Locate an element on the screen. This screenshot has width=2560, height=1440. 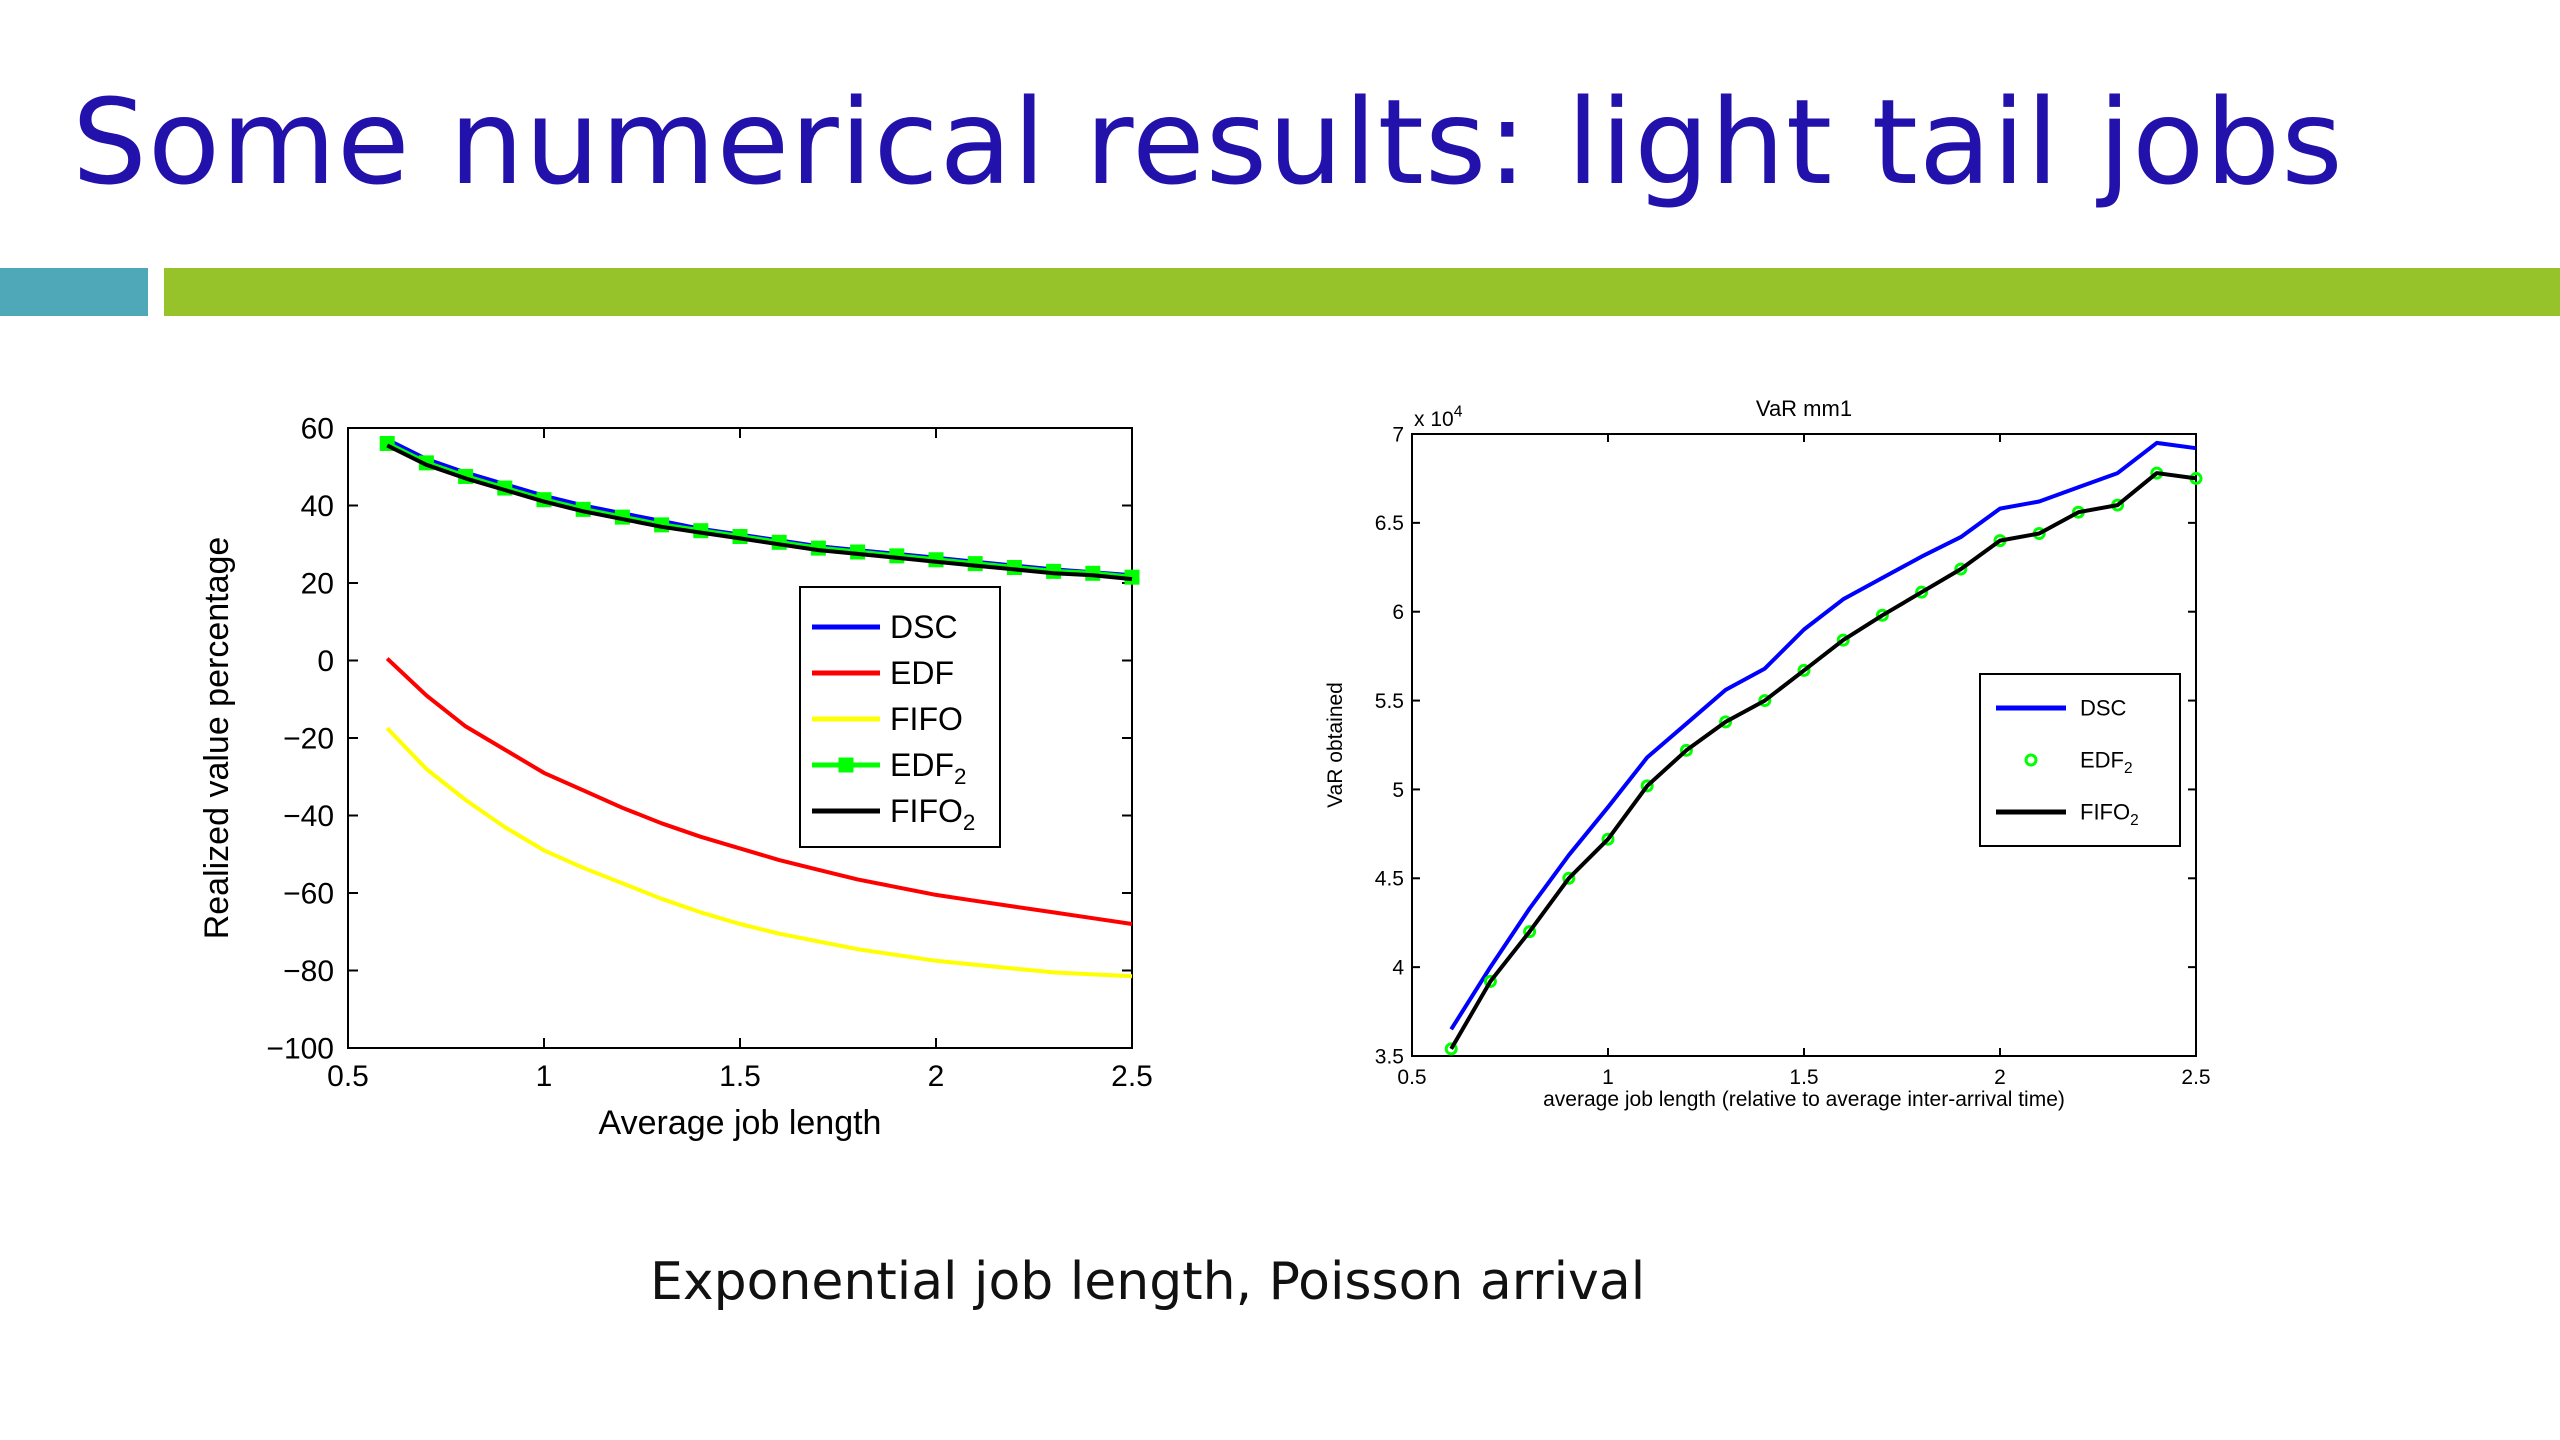
y-tick-label: 0 is located at coordinates (325, 661).